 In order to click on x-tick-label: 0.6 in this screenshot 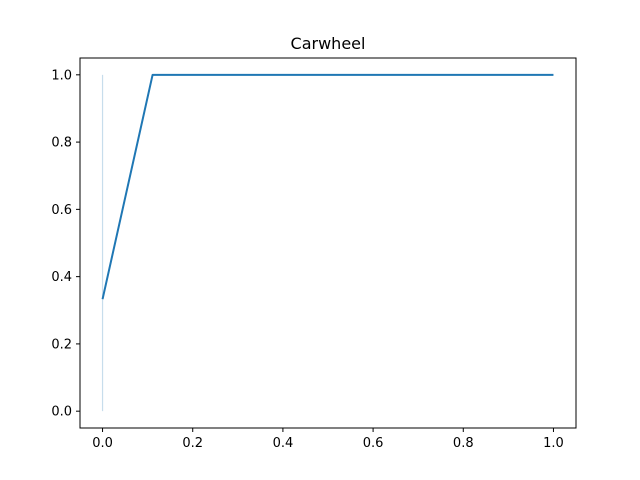, I will do `click(373, 443)`.